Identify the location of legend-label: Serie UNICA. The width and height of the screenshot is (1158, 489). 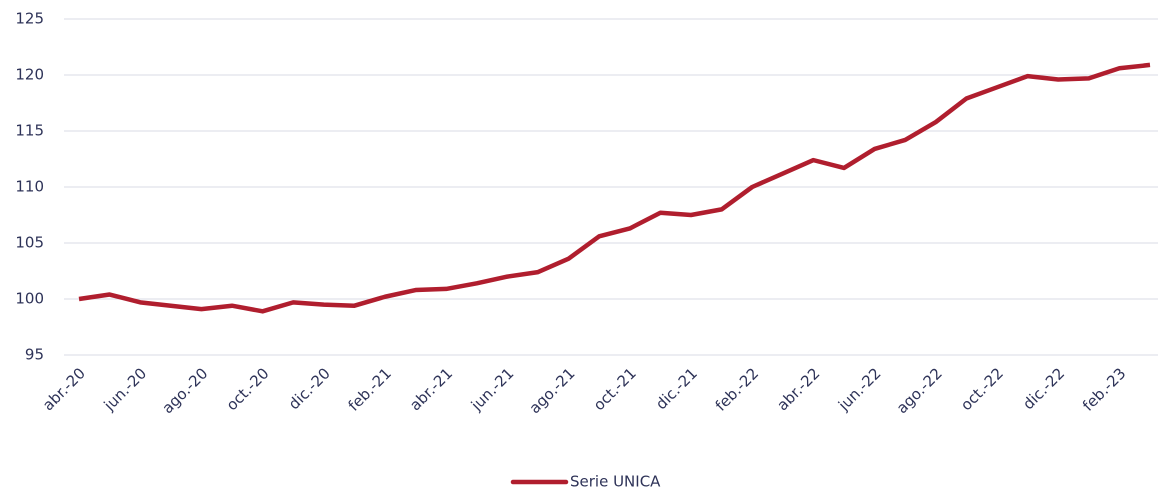
(615, 481).